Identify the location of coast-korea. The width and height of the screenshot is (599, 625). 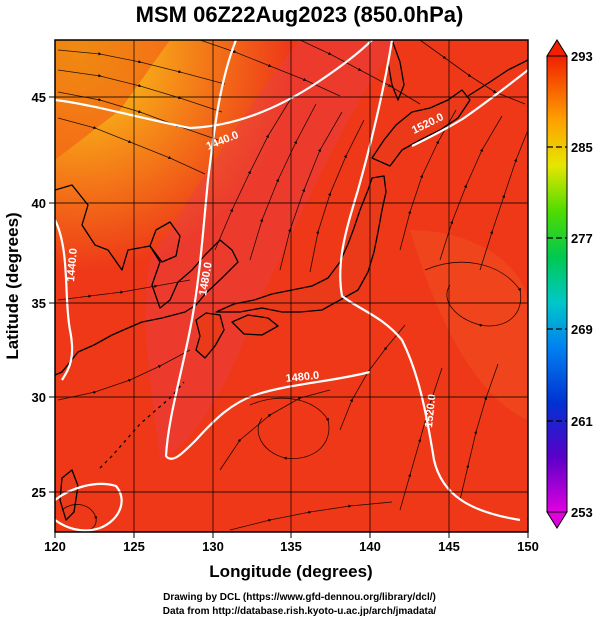
(165, 242).